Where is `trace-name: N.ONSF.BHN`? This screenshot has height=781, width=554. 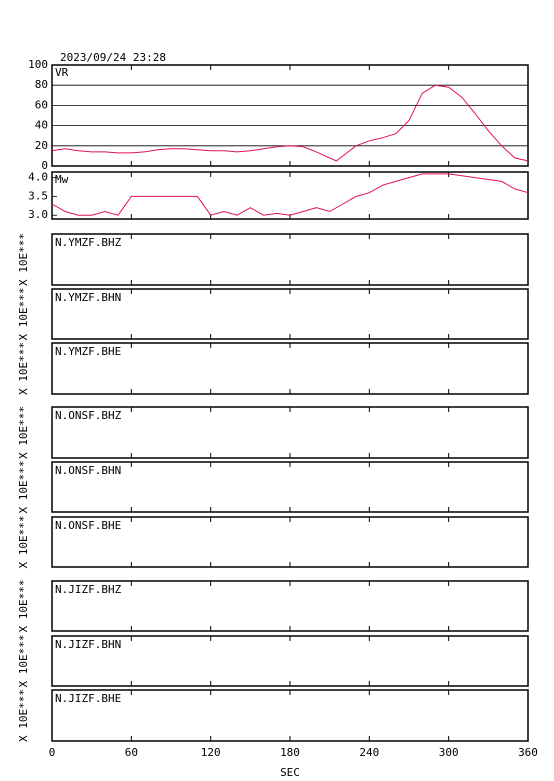 trace-name: N.ONSF.BHN is located at coordinates (88, 470).